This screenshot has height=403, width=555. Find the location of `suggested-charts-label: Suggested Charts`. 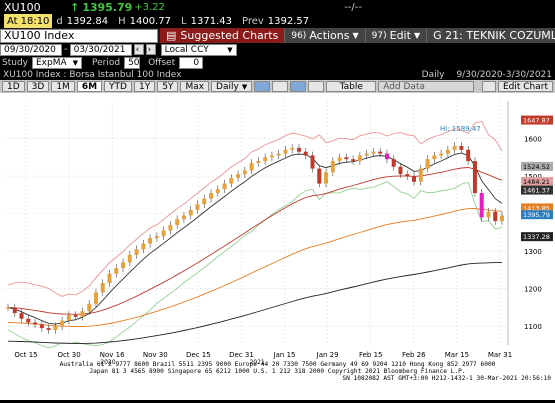

suggested-charts-label: Suggested Charts is located at coordinates (229, 35).